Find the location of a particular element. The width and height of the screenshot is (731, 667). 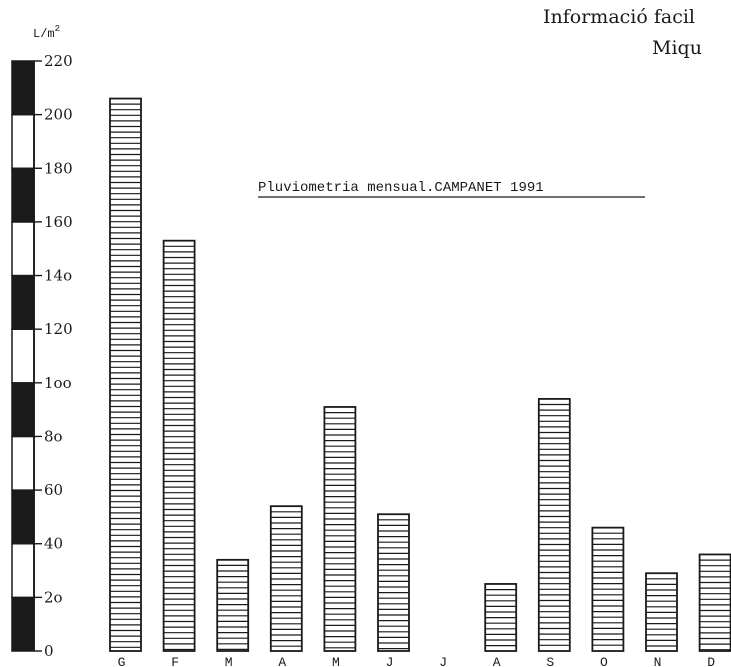

x-tick-label: F is located at coordinates (175, 661).